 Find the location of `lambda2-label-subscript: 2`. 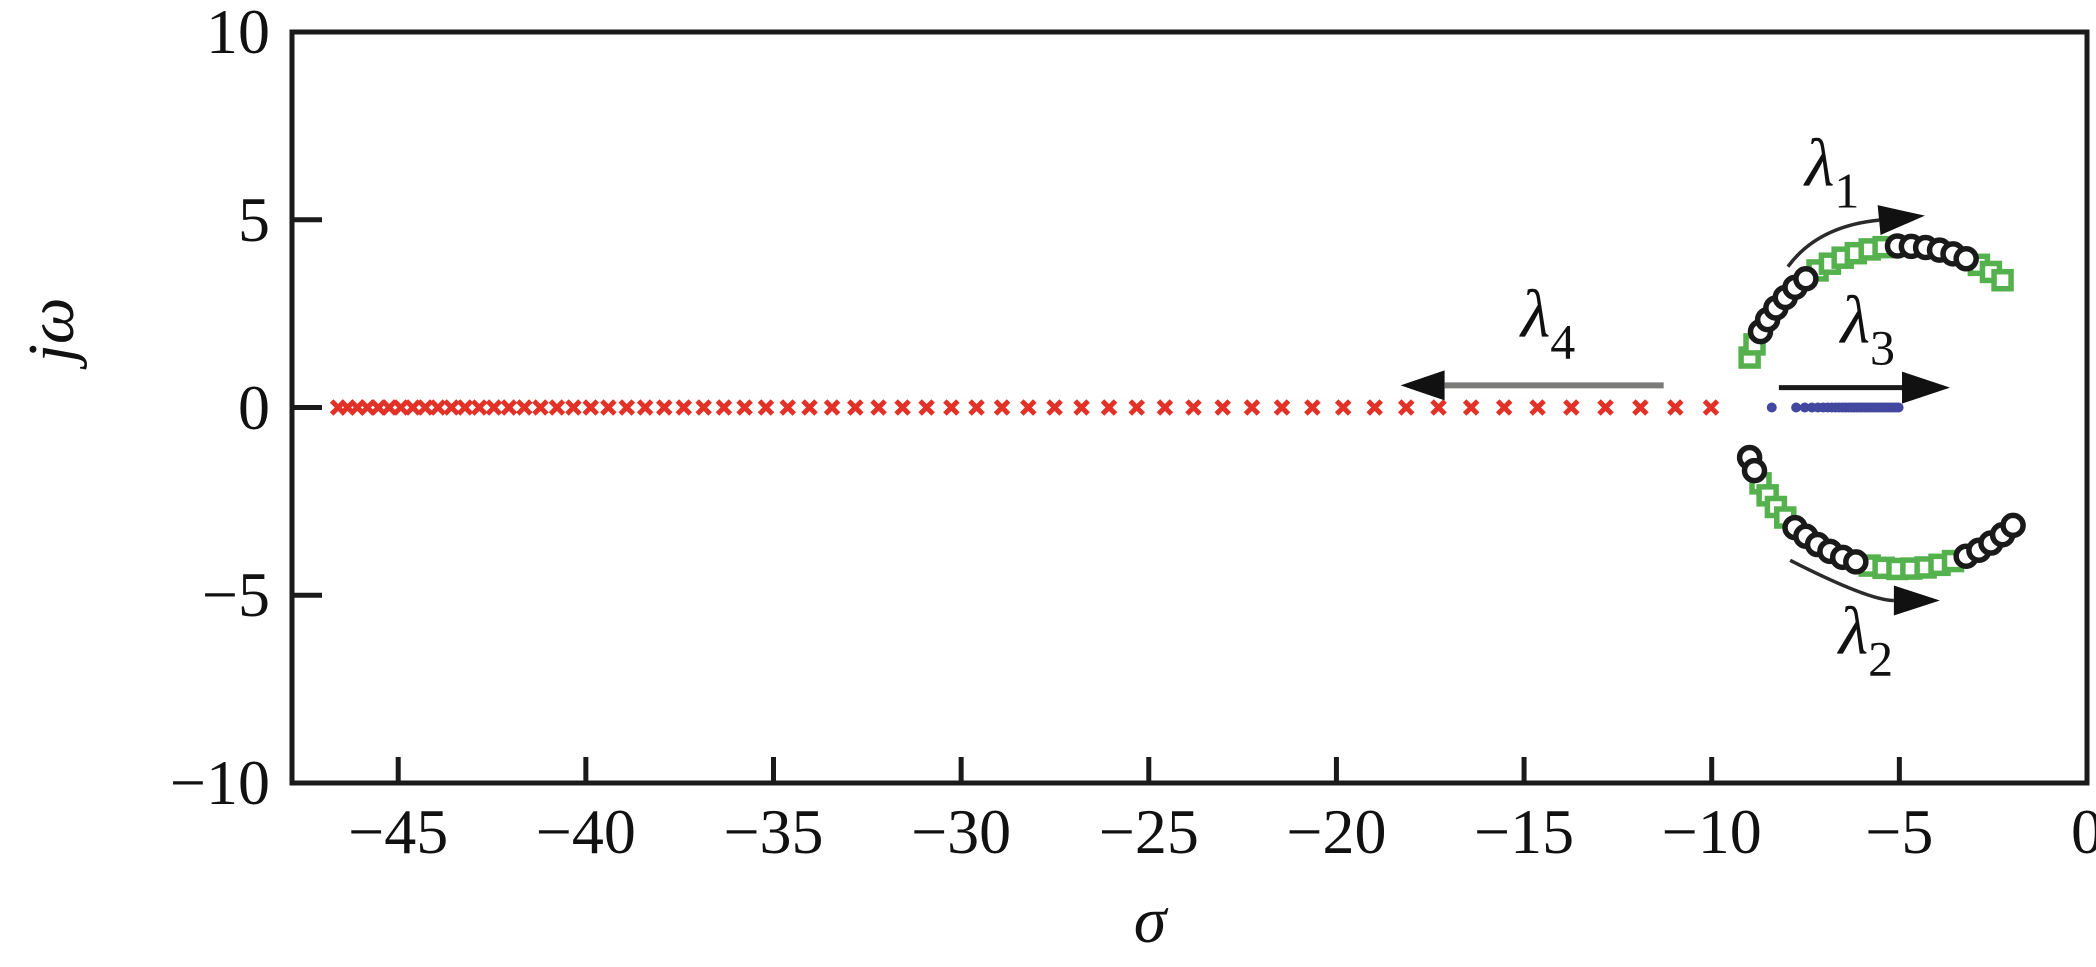

lambda2-label-subscript: 2 is located at coordinates (1881, 658).